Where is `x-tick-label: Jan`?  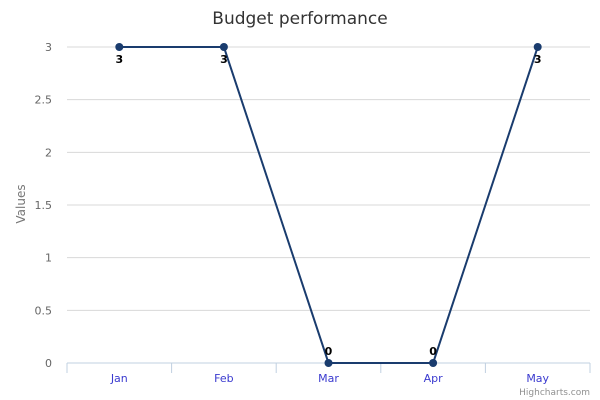
x-tick-label: Jan is located at coordinates (119, 378).